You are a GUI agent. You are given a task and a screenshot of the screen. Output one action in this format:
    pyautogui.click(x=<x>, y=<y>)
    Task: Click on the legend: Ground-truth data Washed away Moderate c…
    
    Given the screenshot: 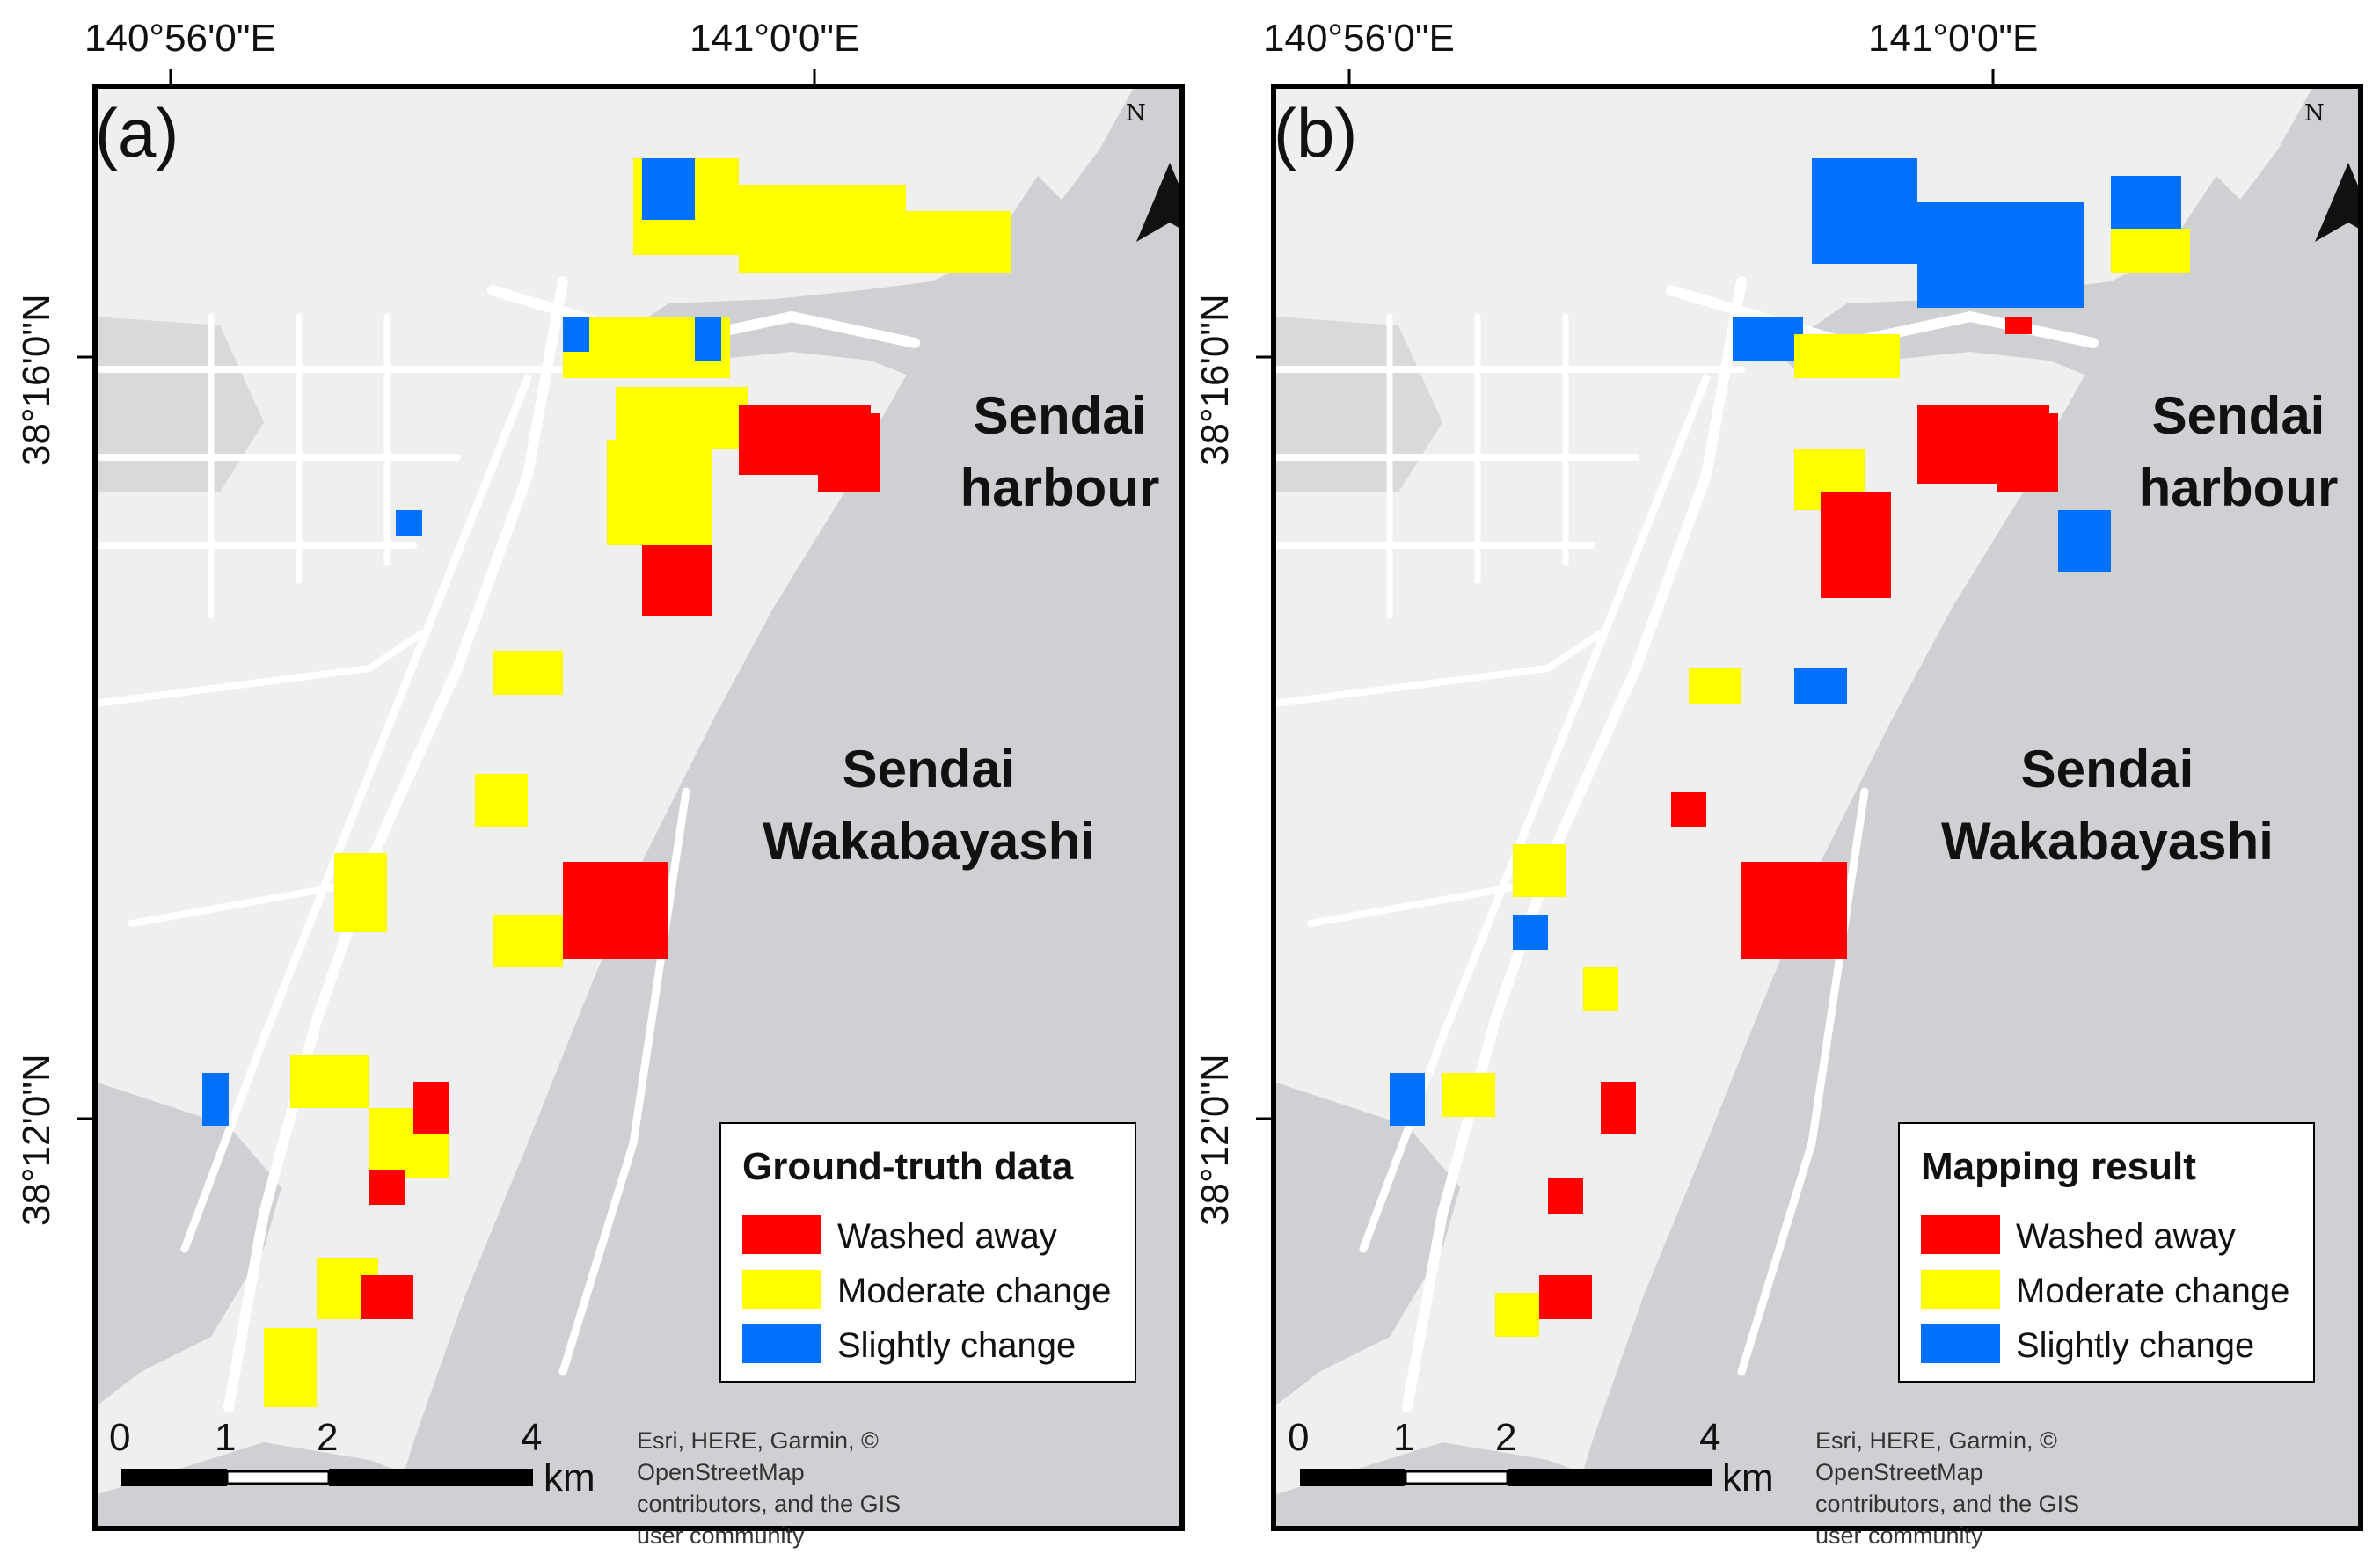 What is the action you would take?
    pyautogui.click(x=927, y=1253)
    